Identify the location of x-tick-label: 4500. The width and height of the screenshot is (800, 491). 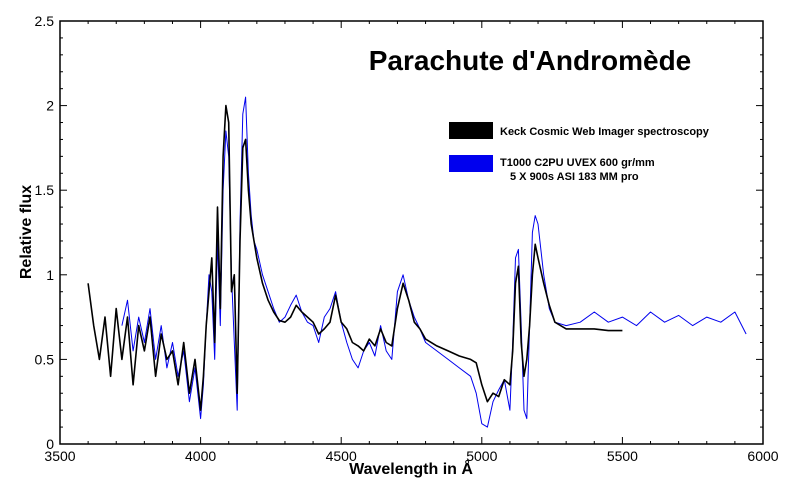
(341, 456).